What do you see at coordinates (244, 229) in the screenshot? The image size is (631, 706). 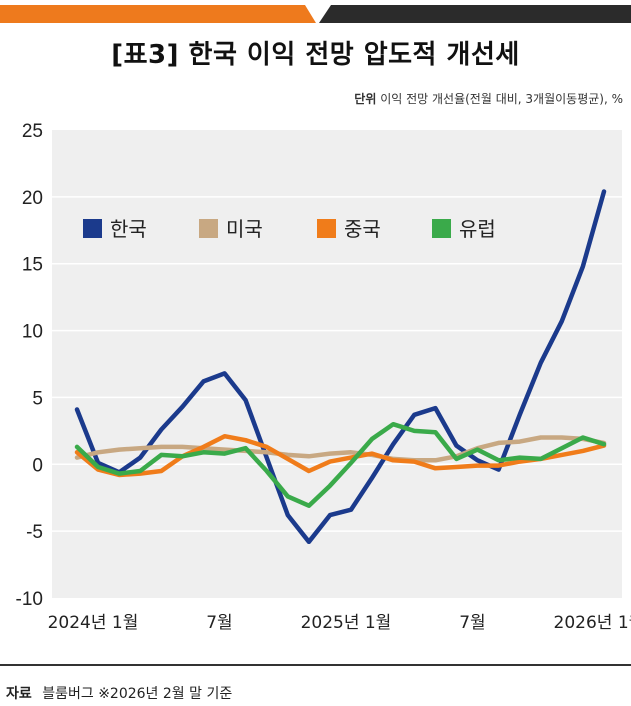 I see `legend-label: 미국` at bounding box center [244, 229].